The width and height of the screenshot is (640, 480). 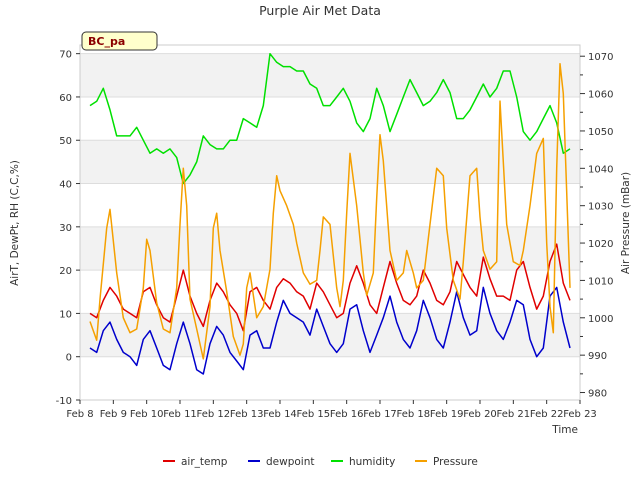 I want to click on x-tick-label: Feb 20, so click(x=480, y=414).